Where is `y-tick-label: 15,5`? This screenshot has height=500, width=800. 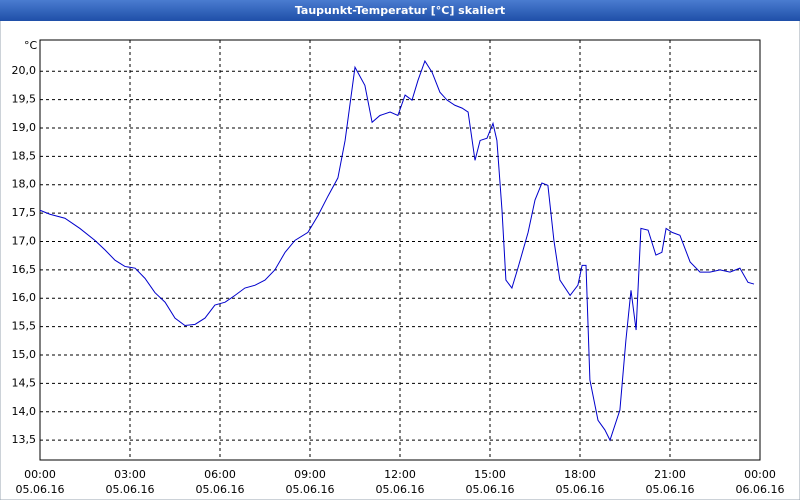
y-tick-label: 15,5 is located at coordinates (24, 326).